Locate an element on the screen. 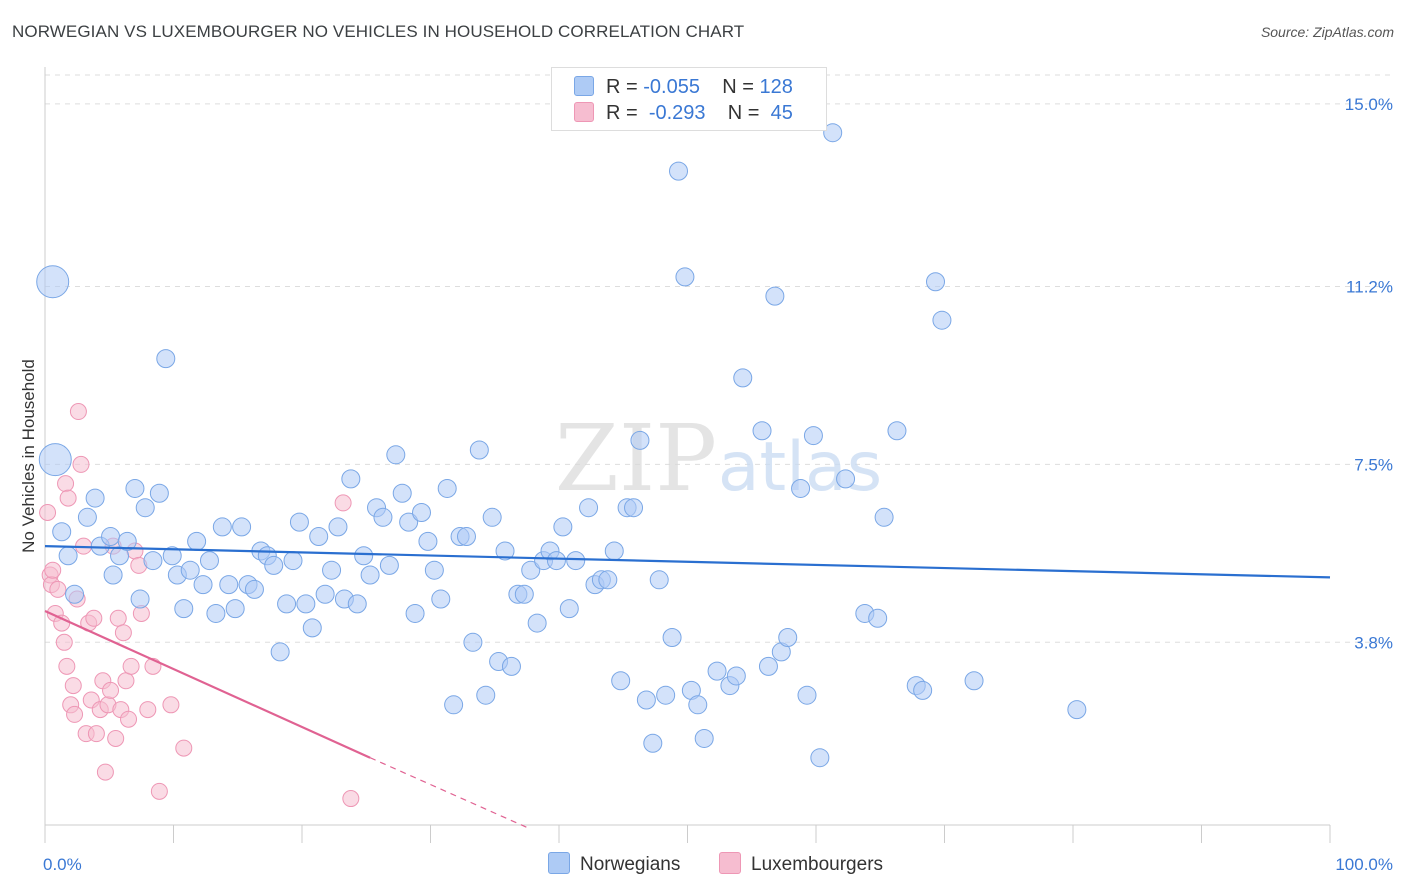 This screenshot has width=1406, height=892. legend-r-value: -0.293 is located at coordinates (677, 113).